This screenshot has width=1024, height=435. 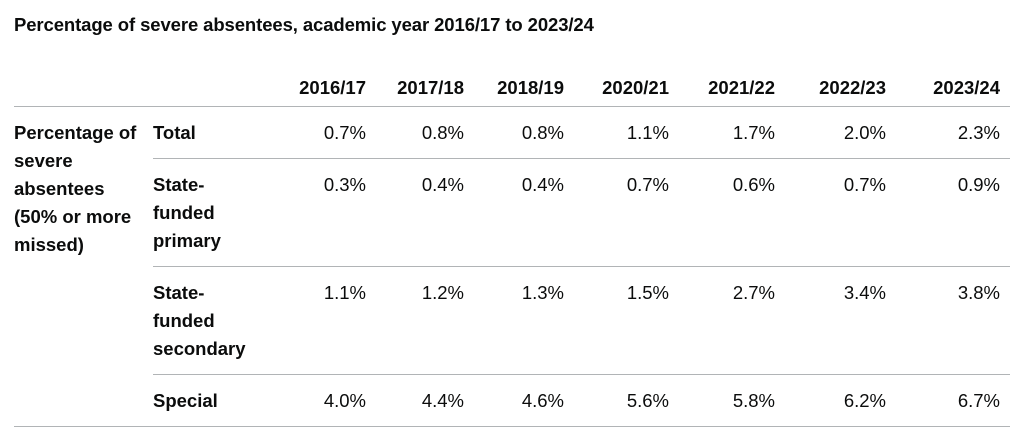 I want to click on column-header: 2022/23, so click(x=842, y=87).